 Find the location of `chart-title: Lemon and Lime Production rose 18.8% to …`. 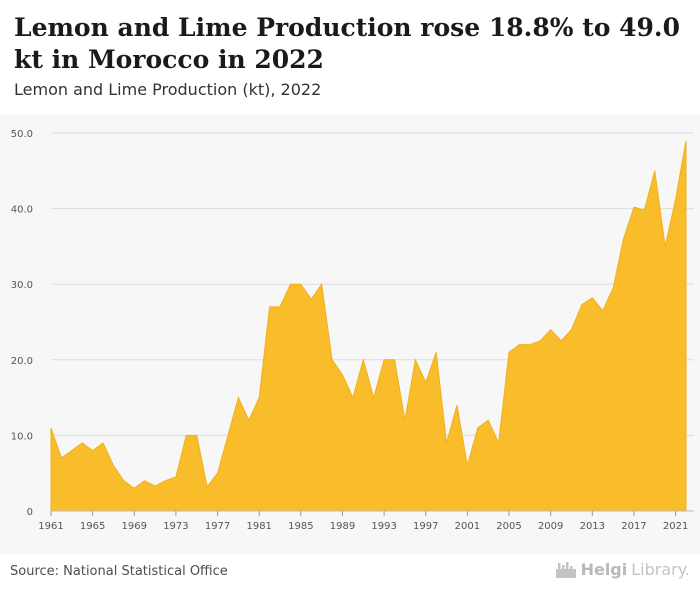

chart-title: Lemon and Lime Production rose 18.8% to … is located at coordinates (347, 43).